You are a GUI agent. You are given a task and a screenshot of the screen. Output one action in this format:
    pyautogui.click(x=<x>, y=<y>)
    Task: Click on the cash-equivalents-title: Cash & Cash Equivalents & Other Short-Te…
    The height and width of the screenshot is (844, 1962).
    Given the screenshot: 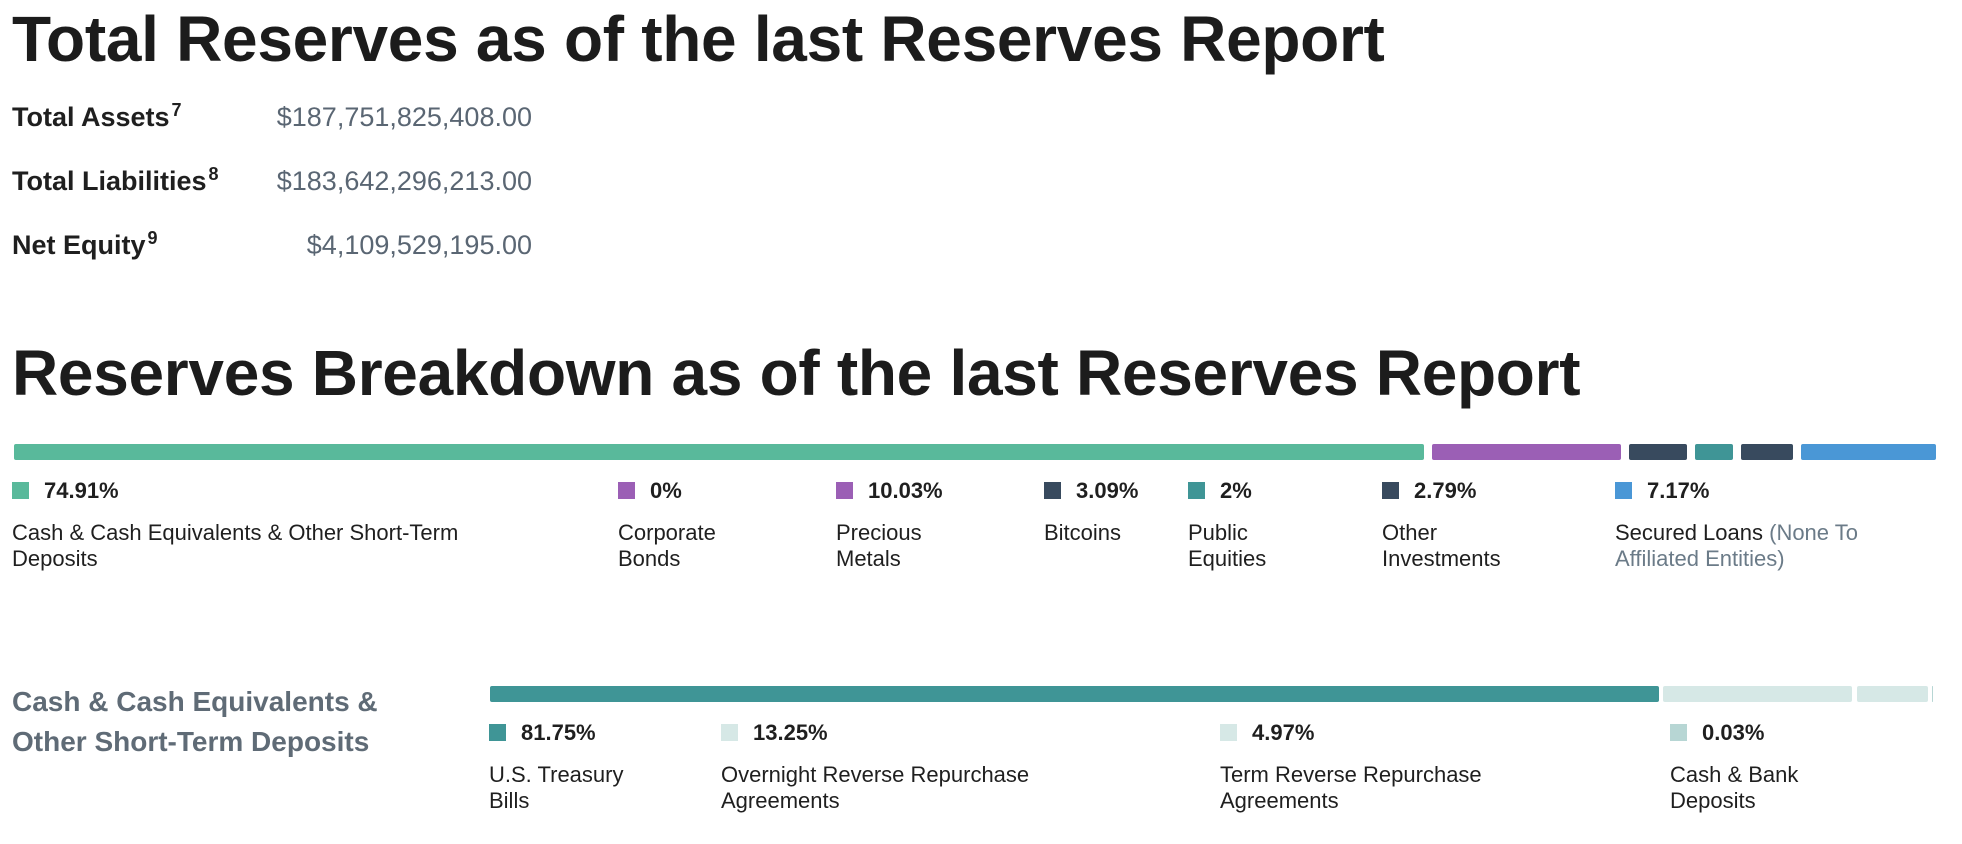 What is the action you would take?
    pyautogui.click(x=195, y=721)
    